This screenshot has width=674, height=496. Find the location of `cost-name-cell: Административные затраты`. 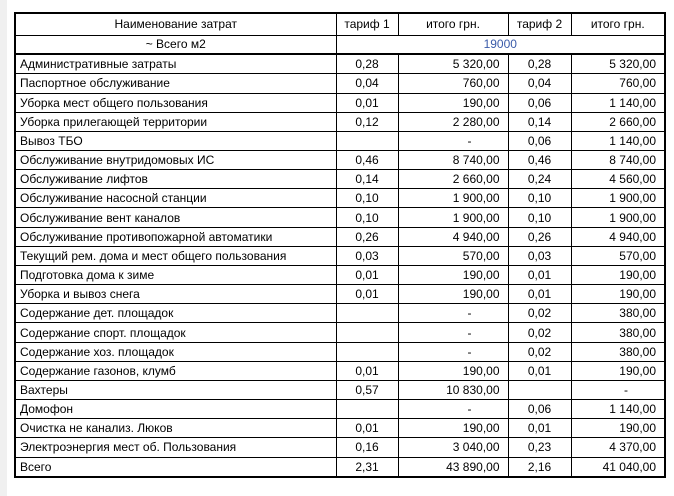

cost-name-cell: Административные затраты is located at coordinates (175, 64).